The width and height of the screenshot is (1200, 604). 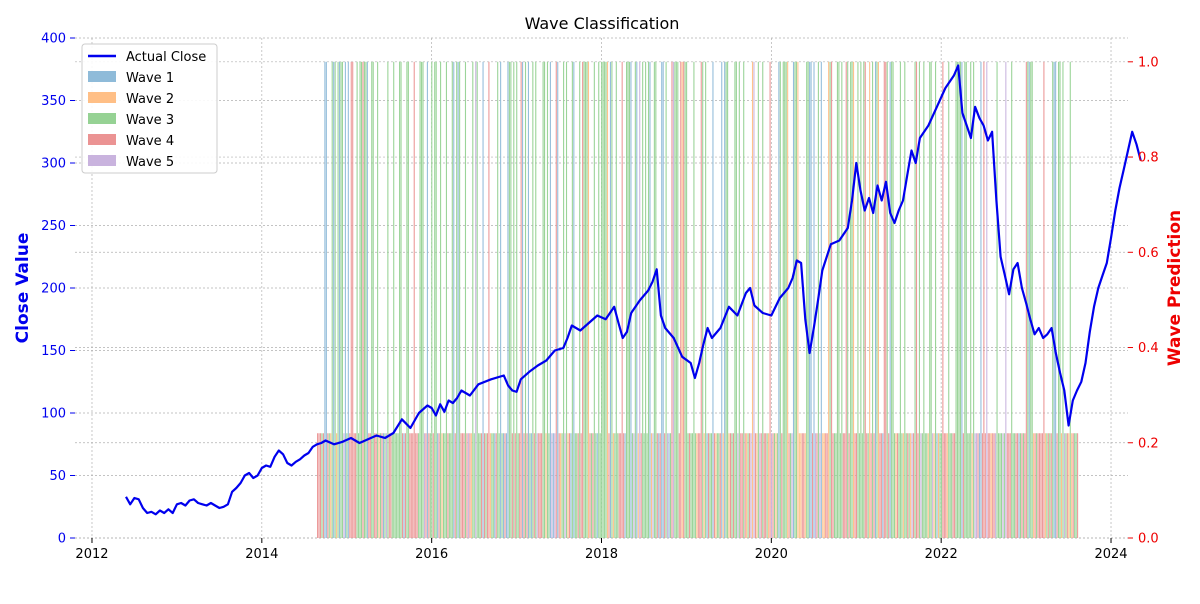 What do you see at coordinates (1148, 62) in the screenshot?
I see `y2-tick-label: 1.0` at bounding box center [1148, 62].